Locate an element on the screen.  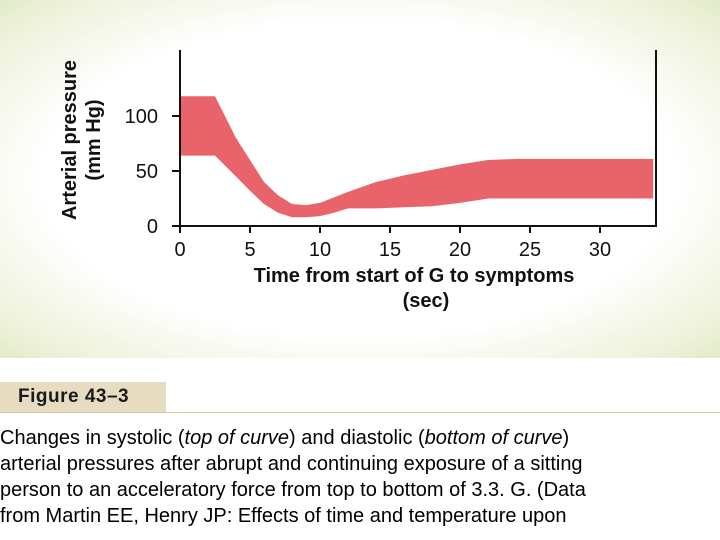
y-tick-label: 0 is located at coordinates (152, 227).